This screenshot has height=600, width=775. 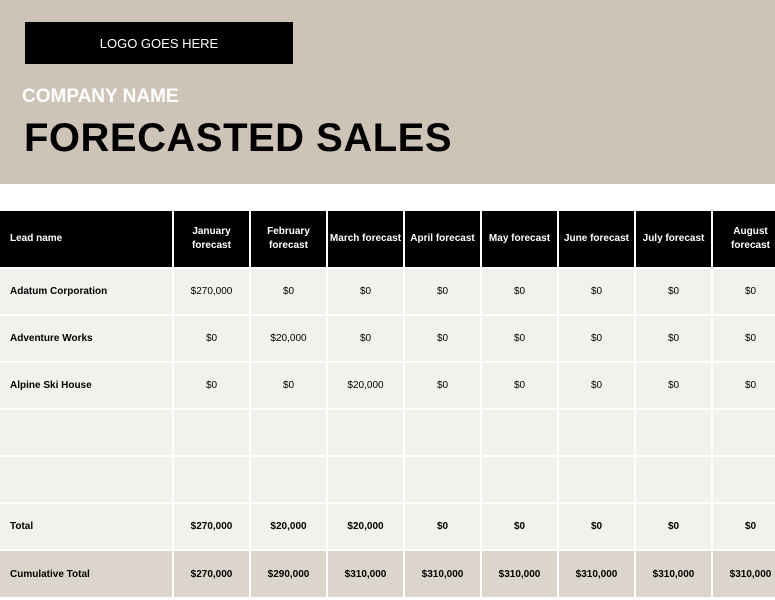 I want to click on total-row: Total $270,000 $20,000 $20,000 $0 $0 $0 $0 $0, so click(x=387, y=526).